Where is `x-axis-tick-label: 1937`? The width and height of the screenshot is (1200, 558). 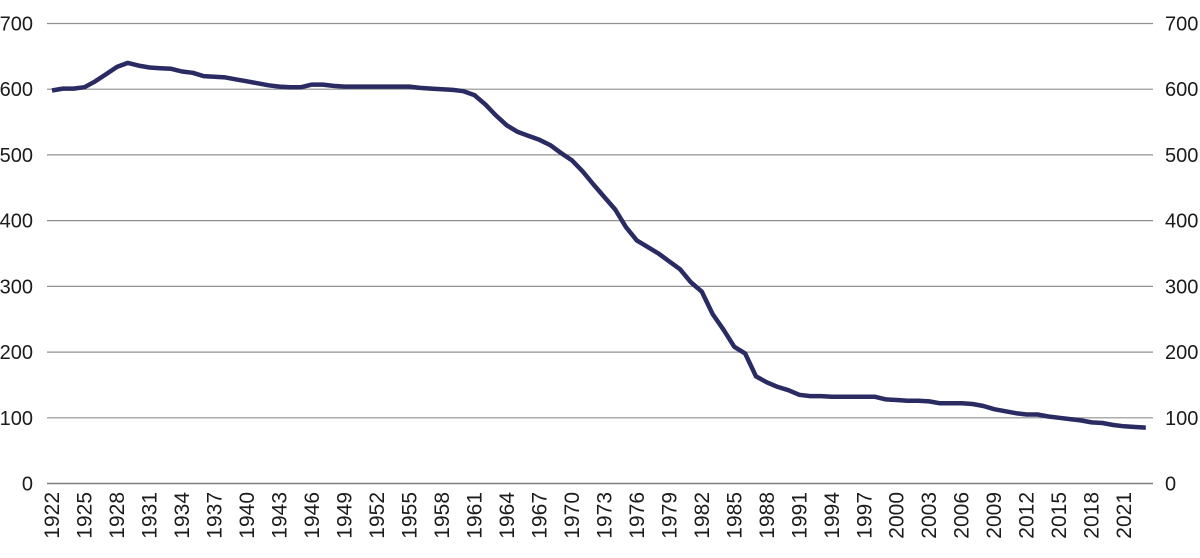 x-axis-tick-label: 1937 is located at coordinates (214, 515).